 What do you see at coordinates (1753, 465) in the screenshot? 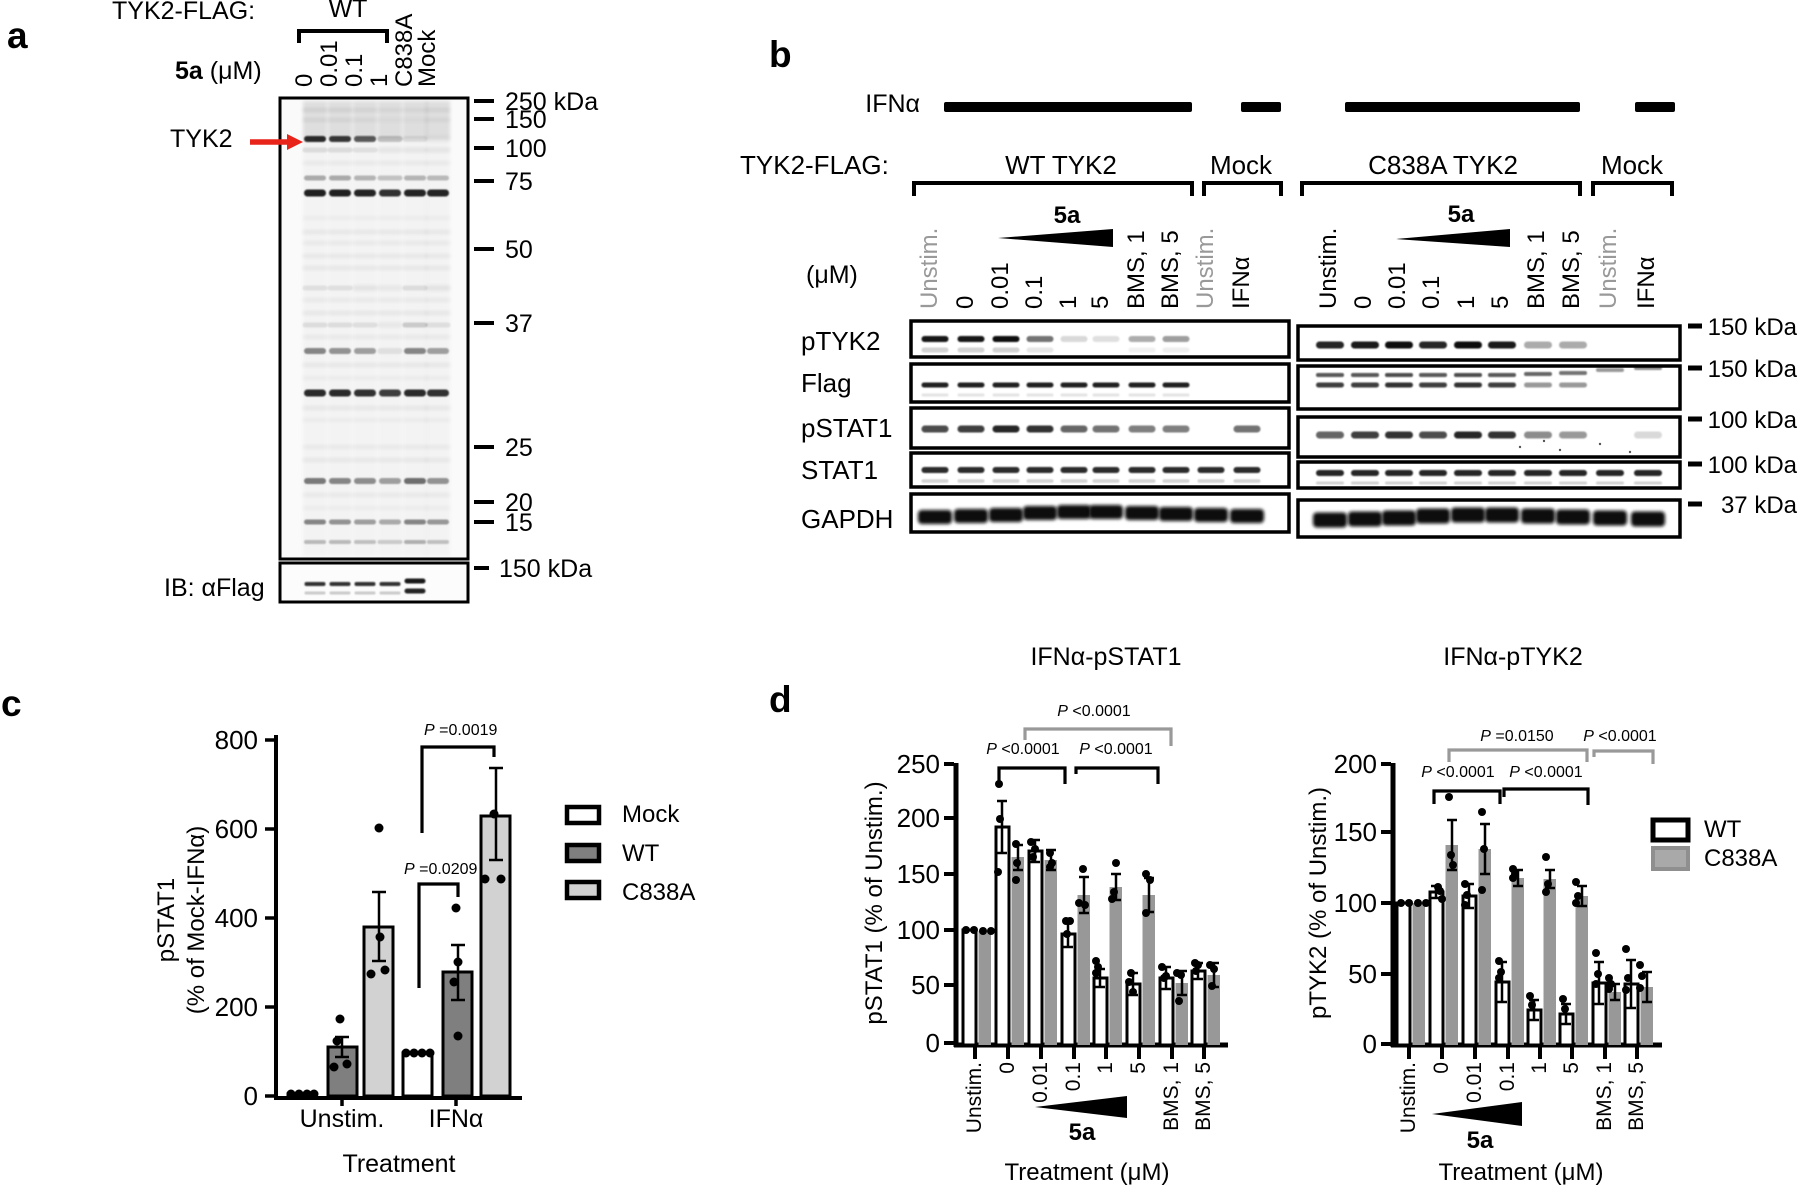
I see `svg-text: 100 kDa` at bounding box center [1753, 465].